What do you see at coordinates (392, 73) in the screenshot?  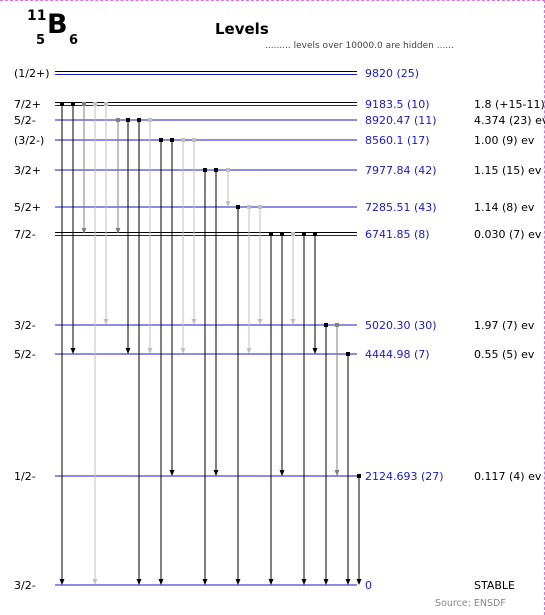 I see `level-energy-label: 9820 (25)` at bounding box center [392, 73].